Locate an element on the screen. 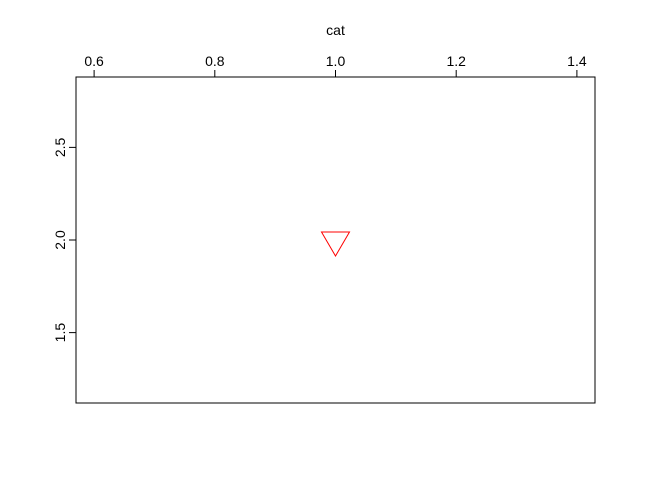 The width and height of the screenshot is (672, 480). x-tick-label: 0.8 is located at coordinates (215, 61).